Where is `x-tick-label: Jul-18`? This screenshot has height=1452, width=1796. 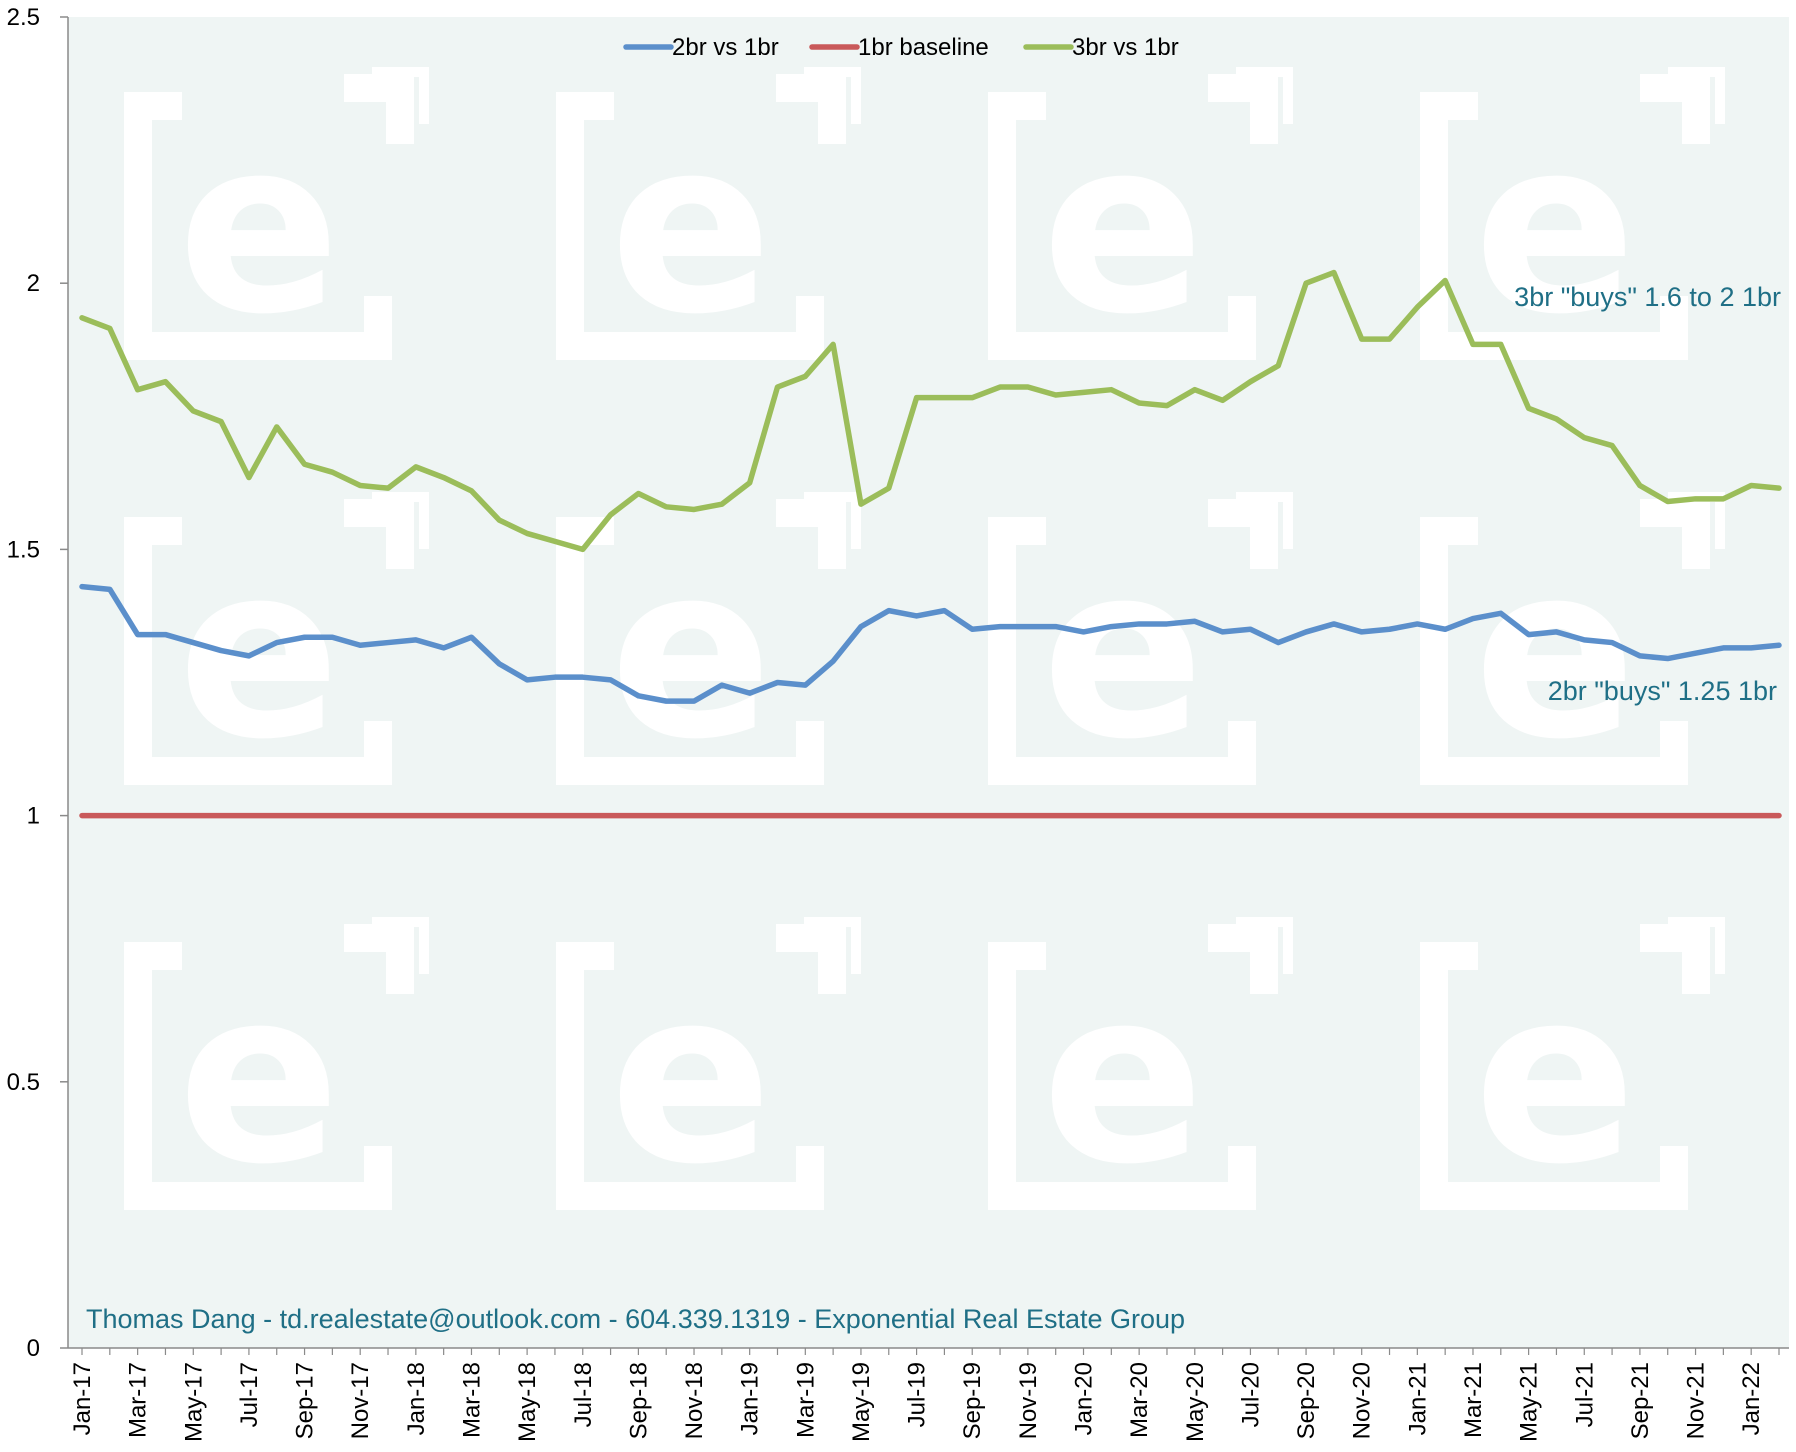 x-tick-label: Jul-18 is located at coordinates (583, 1394).